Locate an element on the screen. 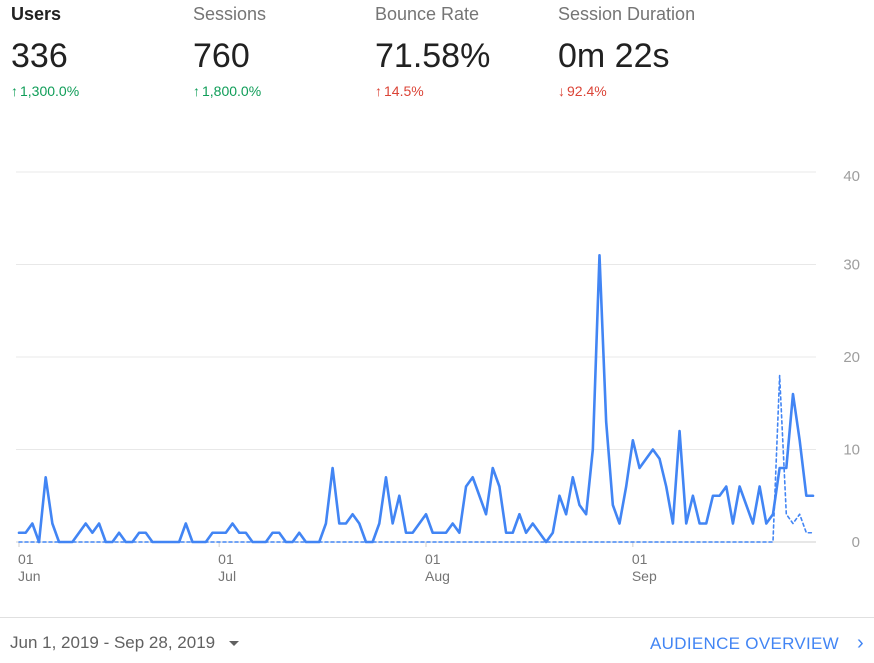 This screenshot has height=663, width=874. date-range-label: Jun 1, 2019 - Sep 28, 2019 is located at coordinates (113, 642).